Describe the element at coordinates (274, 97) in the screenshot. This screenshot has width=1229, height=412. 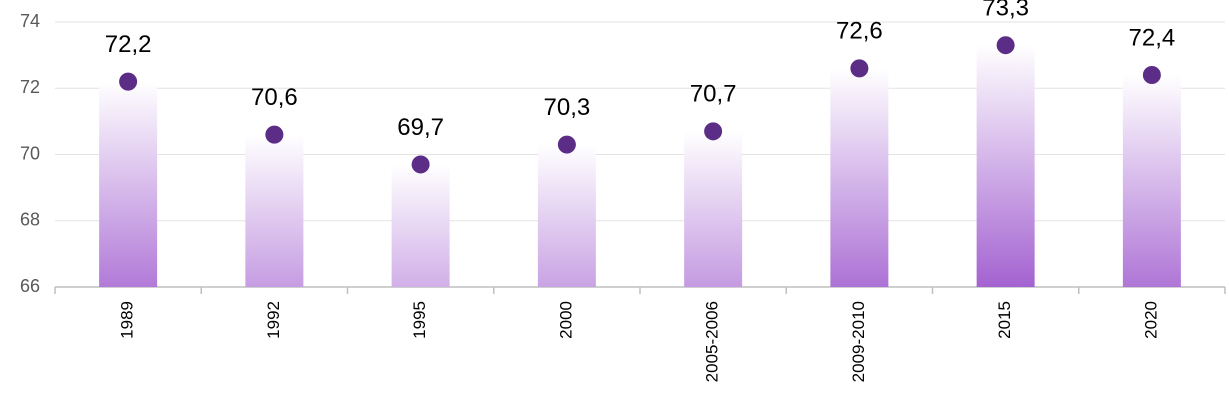
I see `data-label: 70,6` at that location.